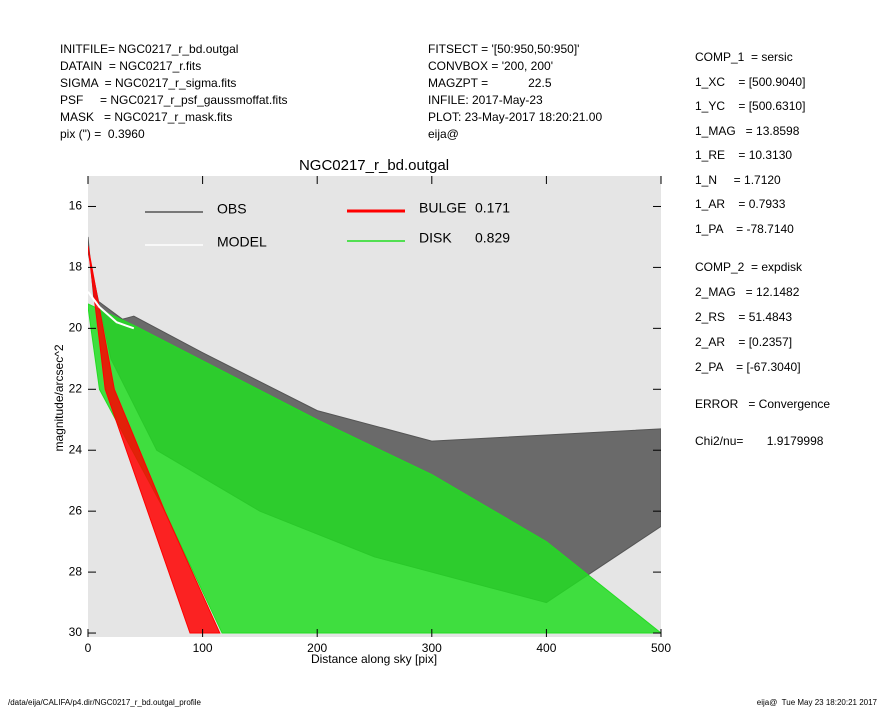  I want to click on chart-title: NGC0217_r_bd.outgal, so click(374, 165).